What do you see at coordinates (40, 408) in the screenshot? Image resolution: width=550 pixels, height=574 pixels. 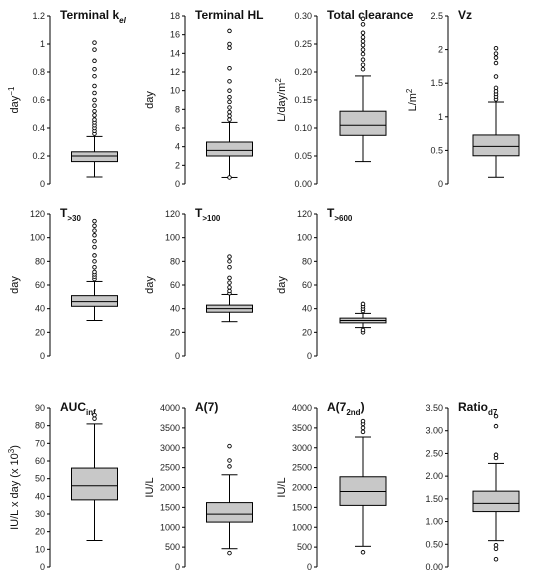 I see `y-tick-label: 90` at bounding box center [40, 408].